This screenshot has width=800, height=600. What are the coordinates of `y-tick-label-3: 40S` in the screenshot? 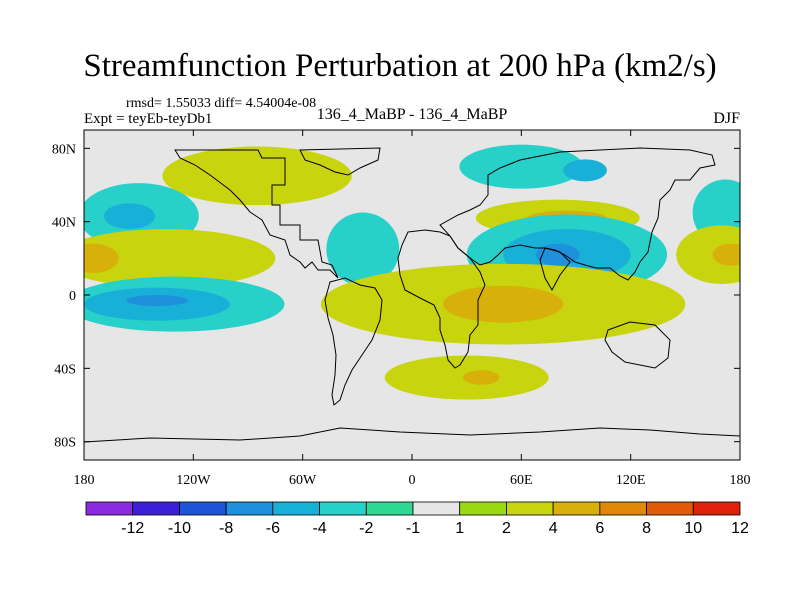 It's located at (65, 369).